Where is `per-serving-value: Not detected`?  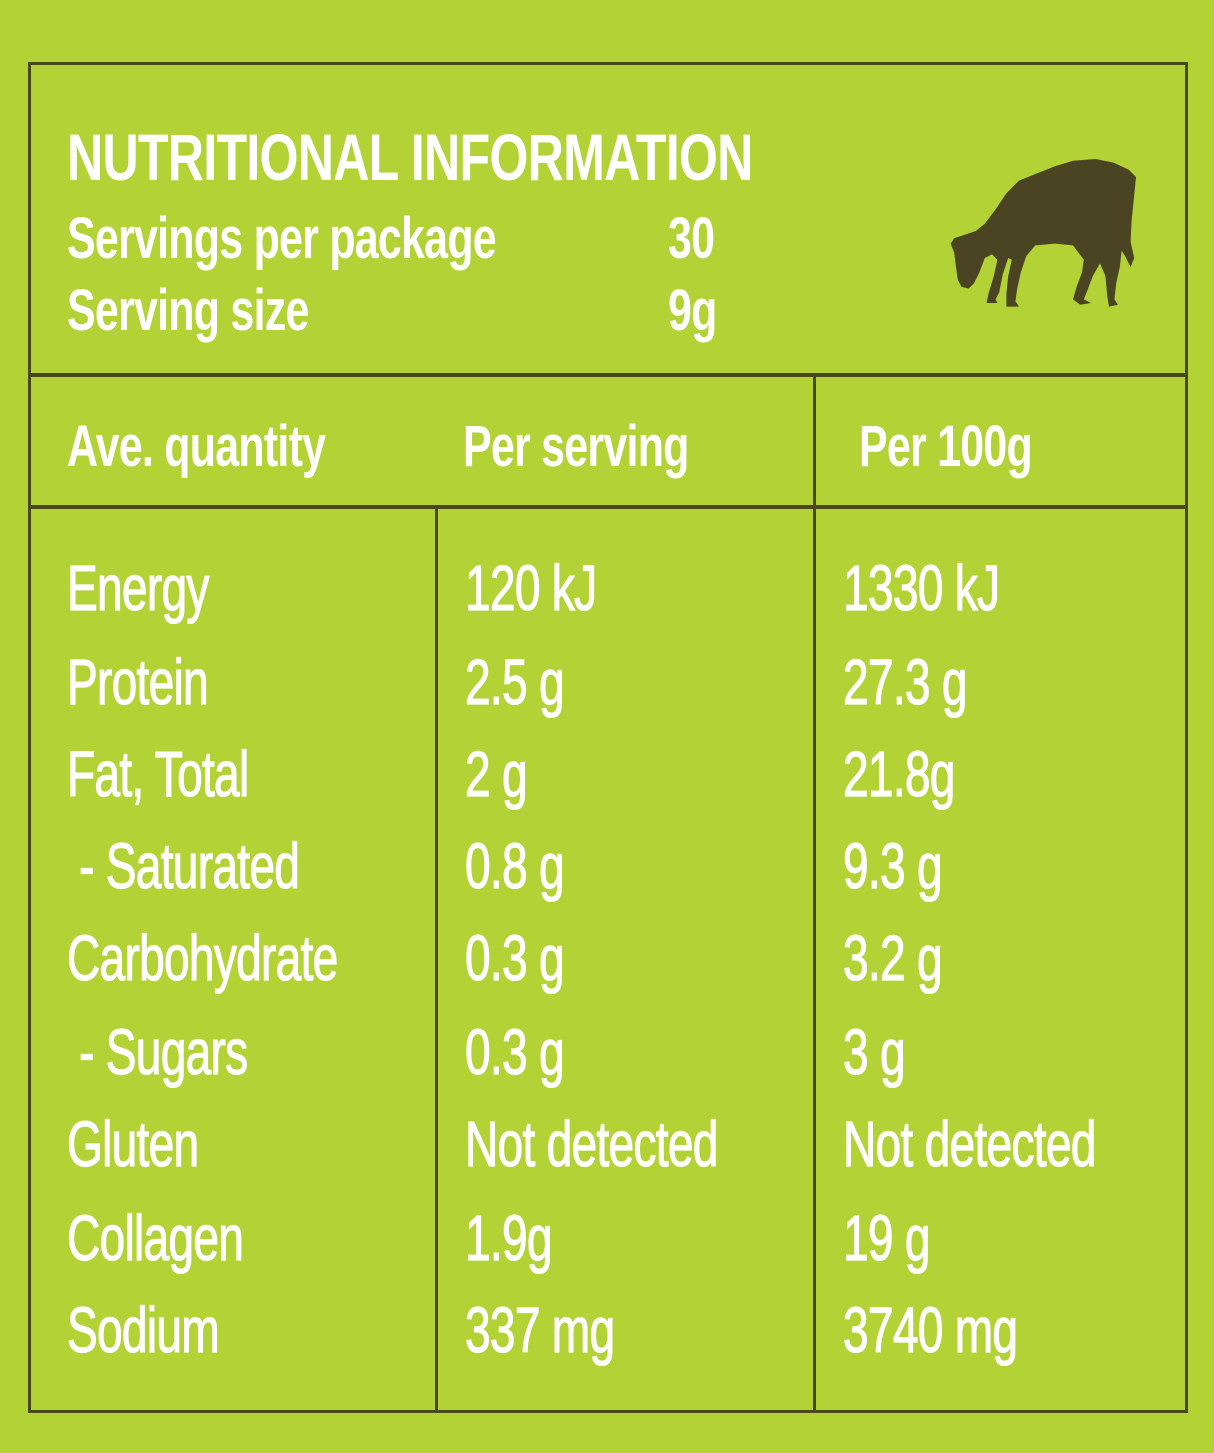
per-serving-value: Not detected is located at coordinates (592, 1143).